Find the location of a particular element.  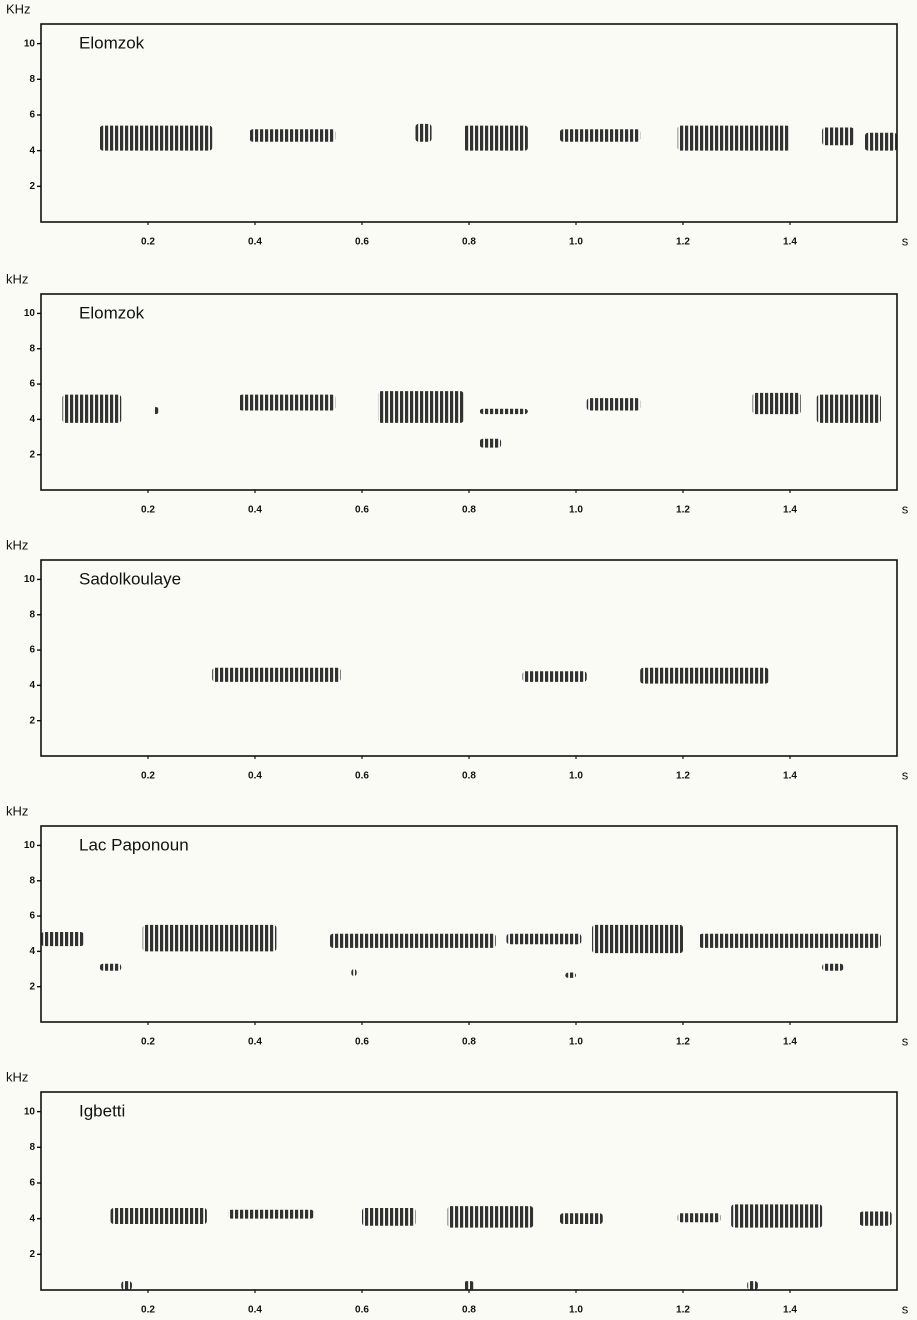

panel-title: Elomzok is located at coordinates (112, 42).